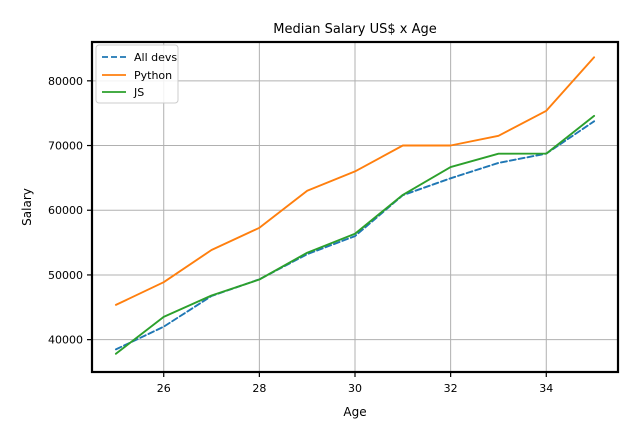  What do you see at coordinates (355, 388) in the screenshot?
I see `x-tick-label: 30` at bounding box center [355, 388].